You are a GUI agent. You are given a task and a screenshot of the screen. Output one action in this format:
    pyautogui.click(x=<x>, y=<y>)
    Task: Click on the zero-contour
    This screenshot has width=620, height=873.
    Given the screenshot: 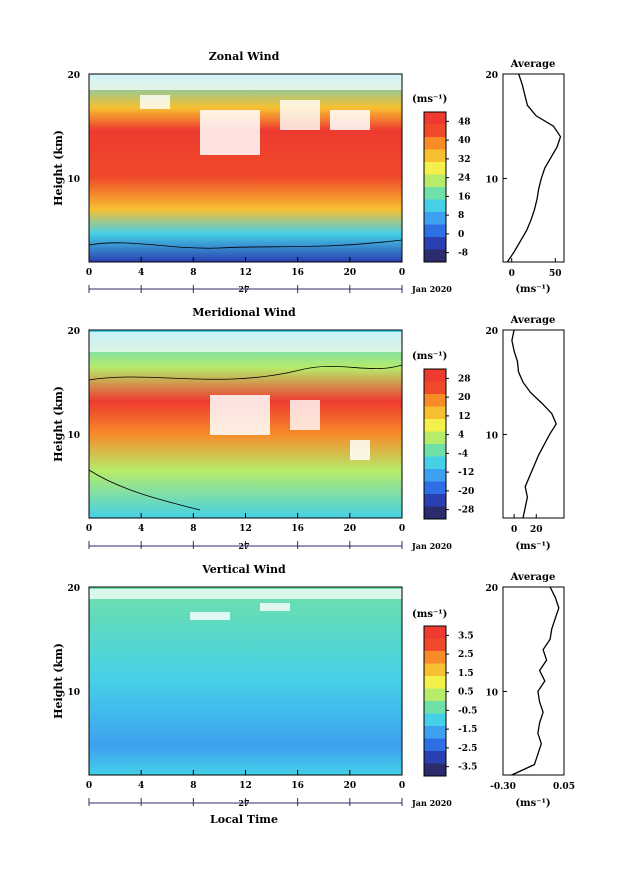 What is the action you would take?
    pyautogui.click(x=245, y=437)
    